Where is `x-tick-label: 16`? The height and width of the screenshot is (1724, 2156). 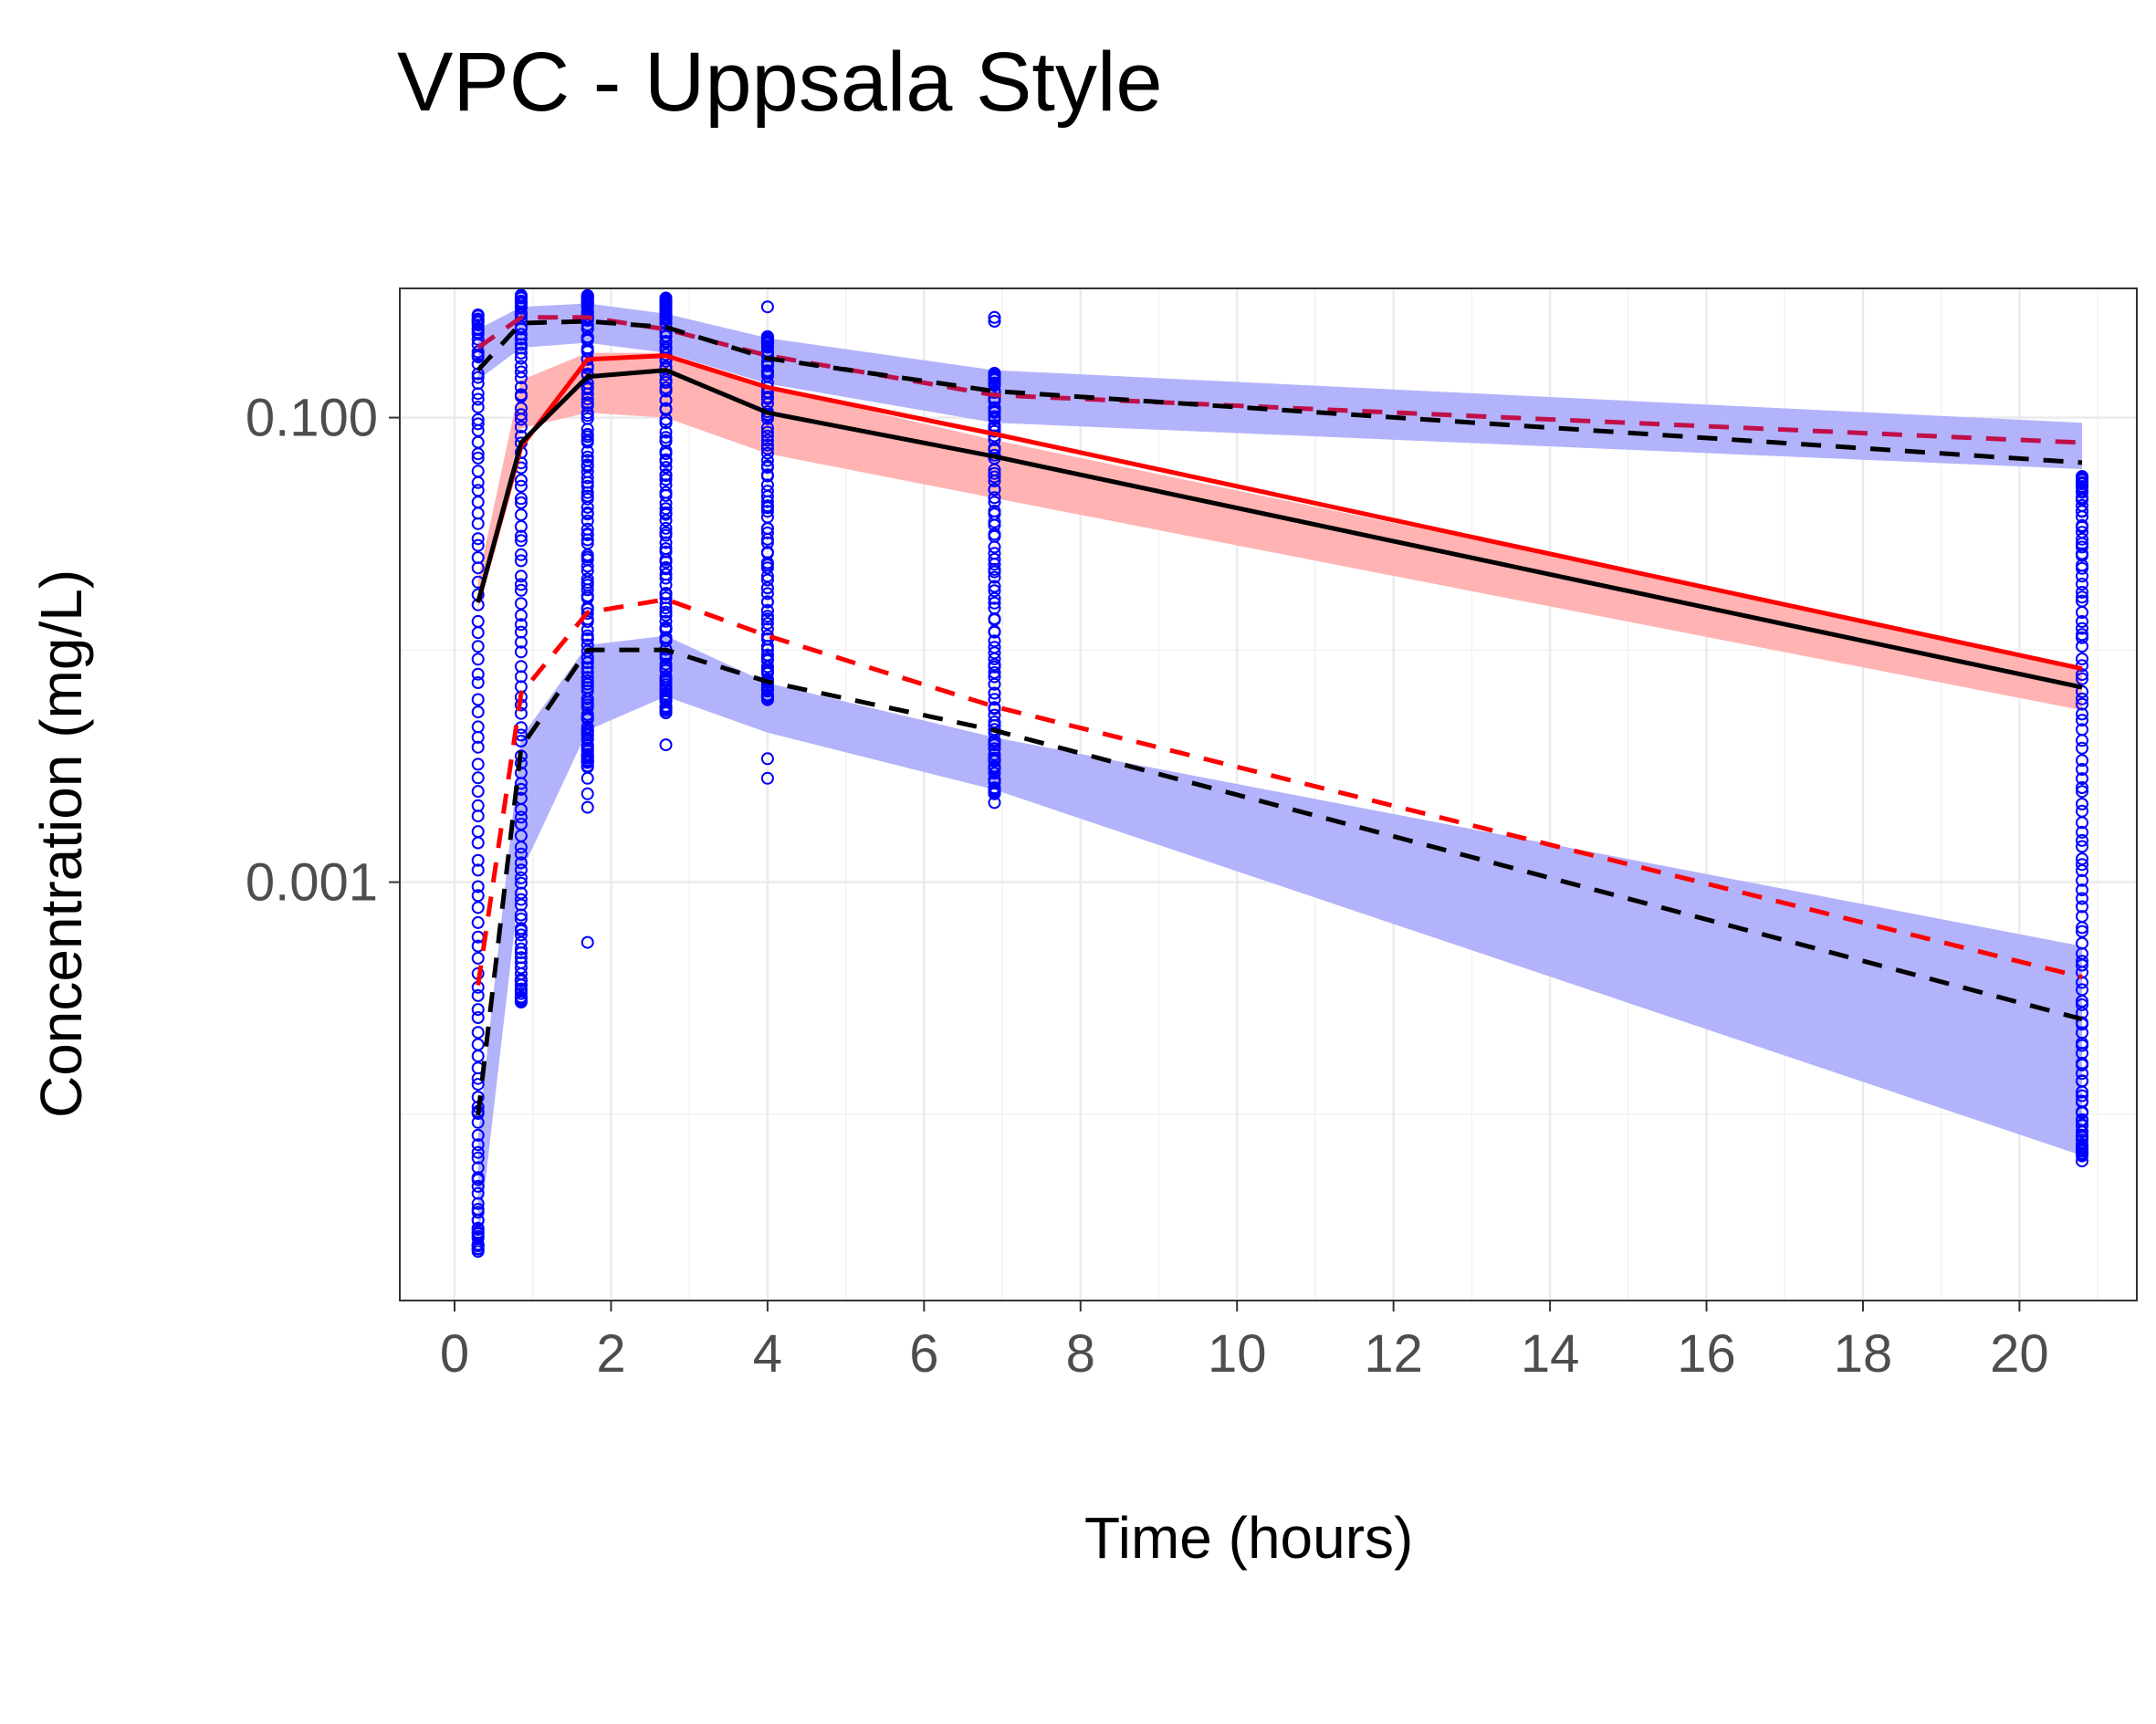 x-tick-label: 16 is located at coordinates (1707, 1354).